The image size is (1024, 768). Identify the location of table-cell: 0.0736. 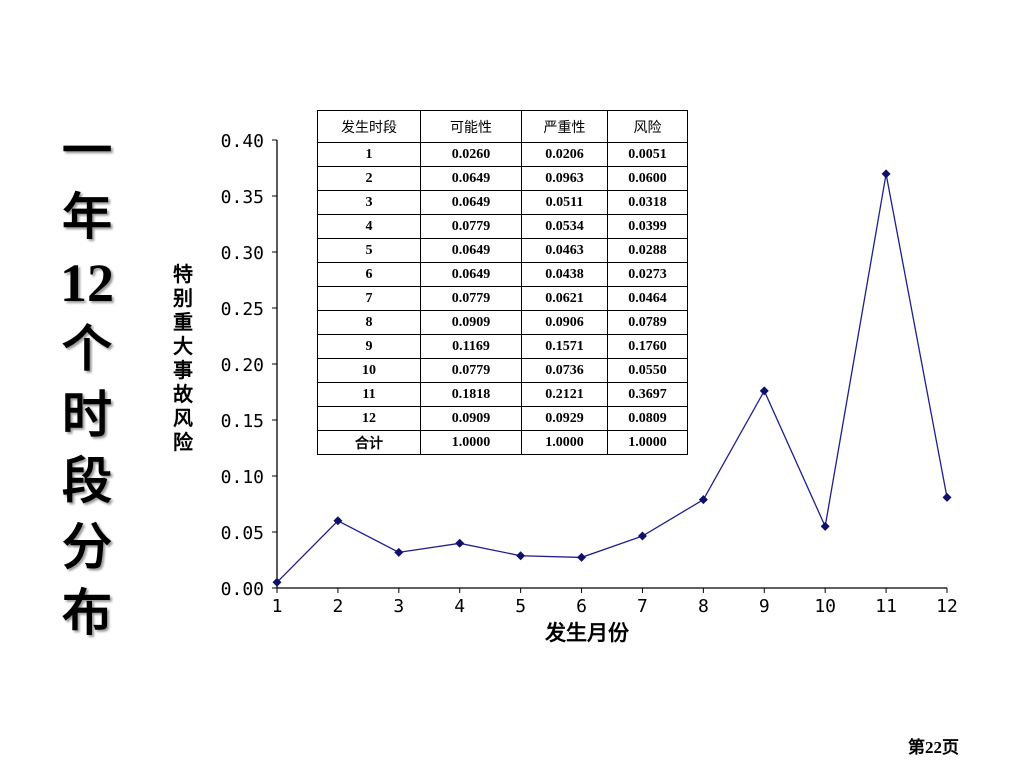
(564, 370).